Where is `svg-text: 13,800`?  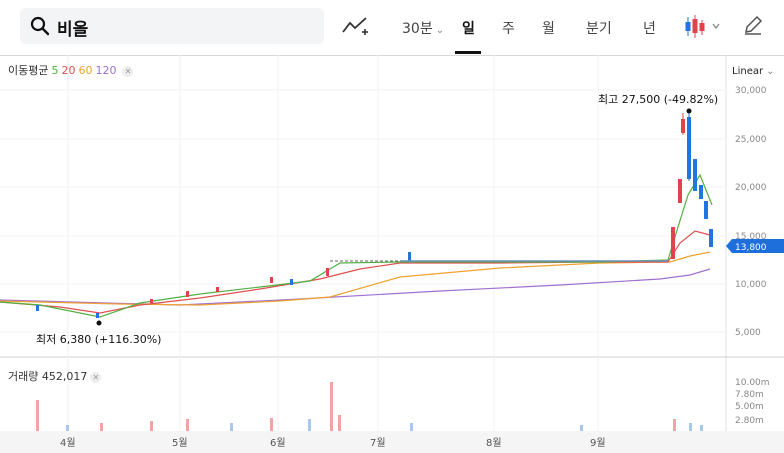 svg-text: 13,800 is located at coordinates (751, 248).